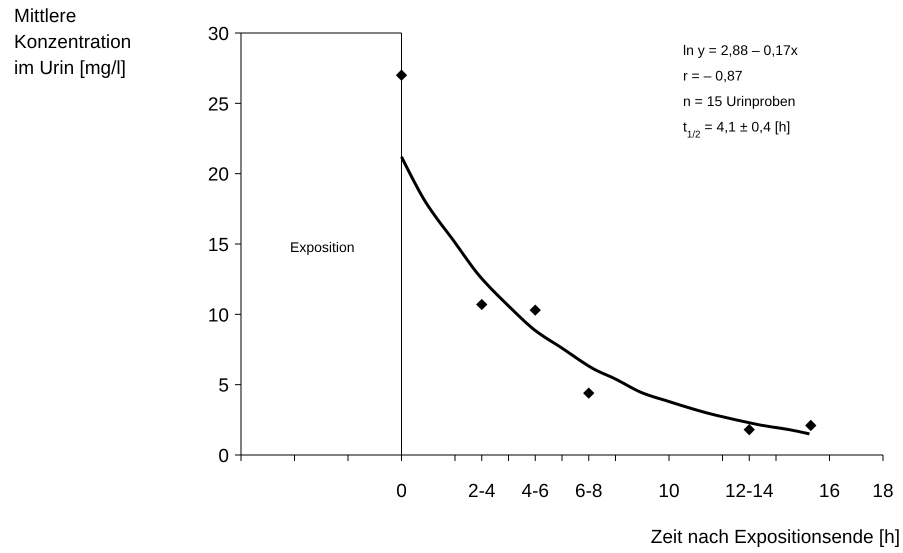  Describe the element at coordinates (218, 245) in the screenshot. I see `y-tick-label: 15` at that location.